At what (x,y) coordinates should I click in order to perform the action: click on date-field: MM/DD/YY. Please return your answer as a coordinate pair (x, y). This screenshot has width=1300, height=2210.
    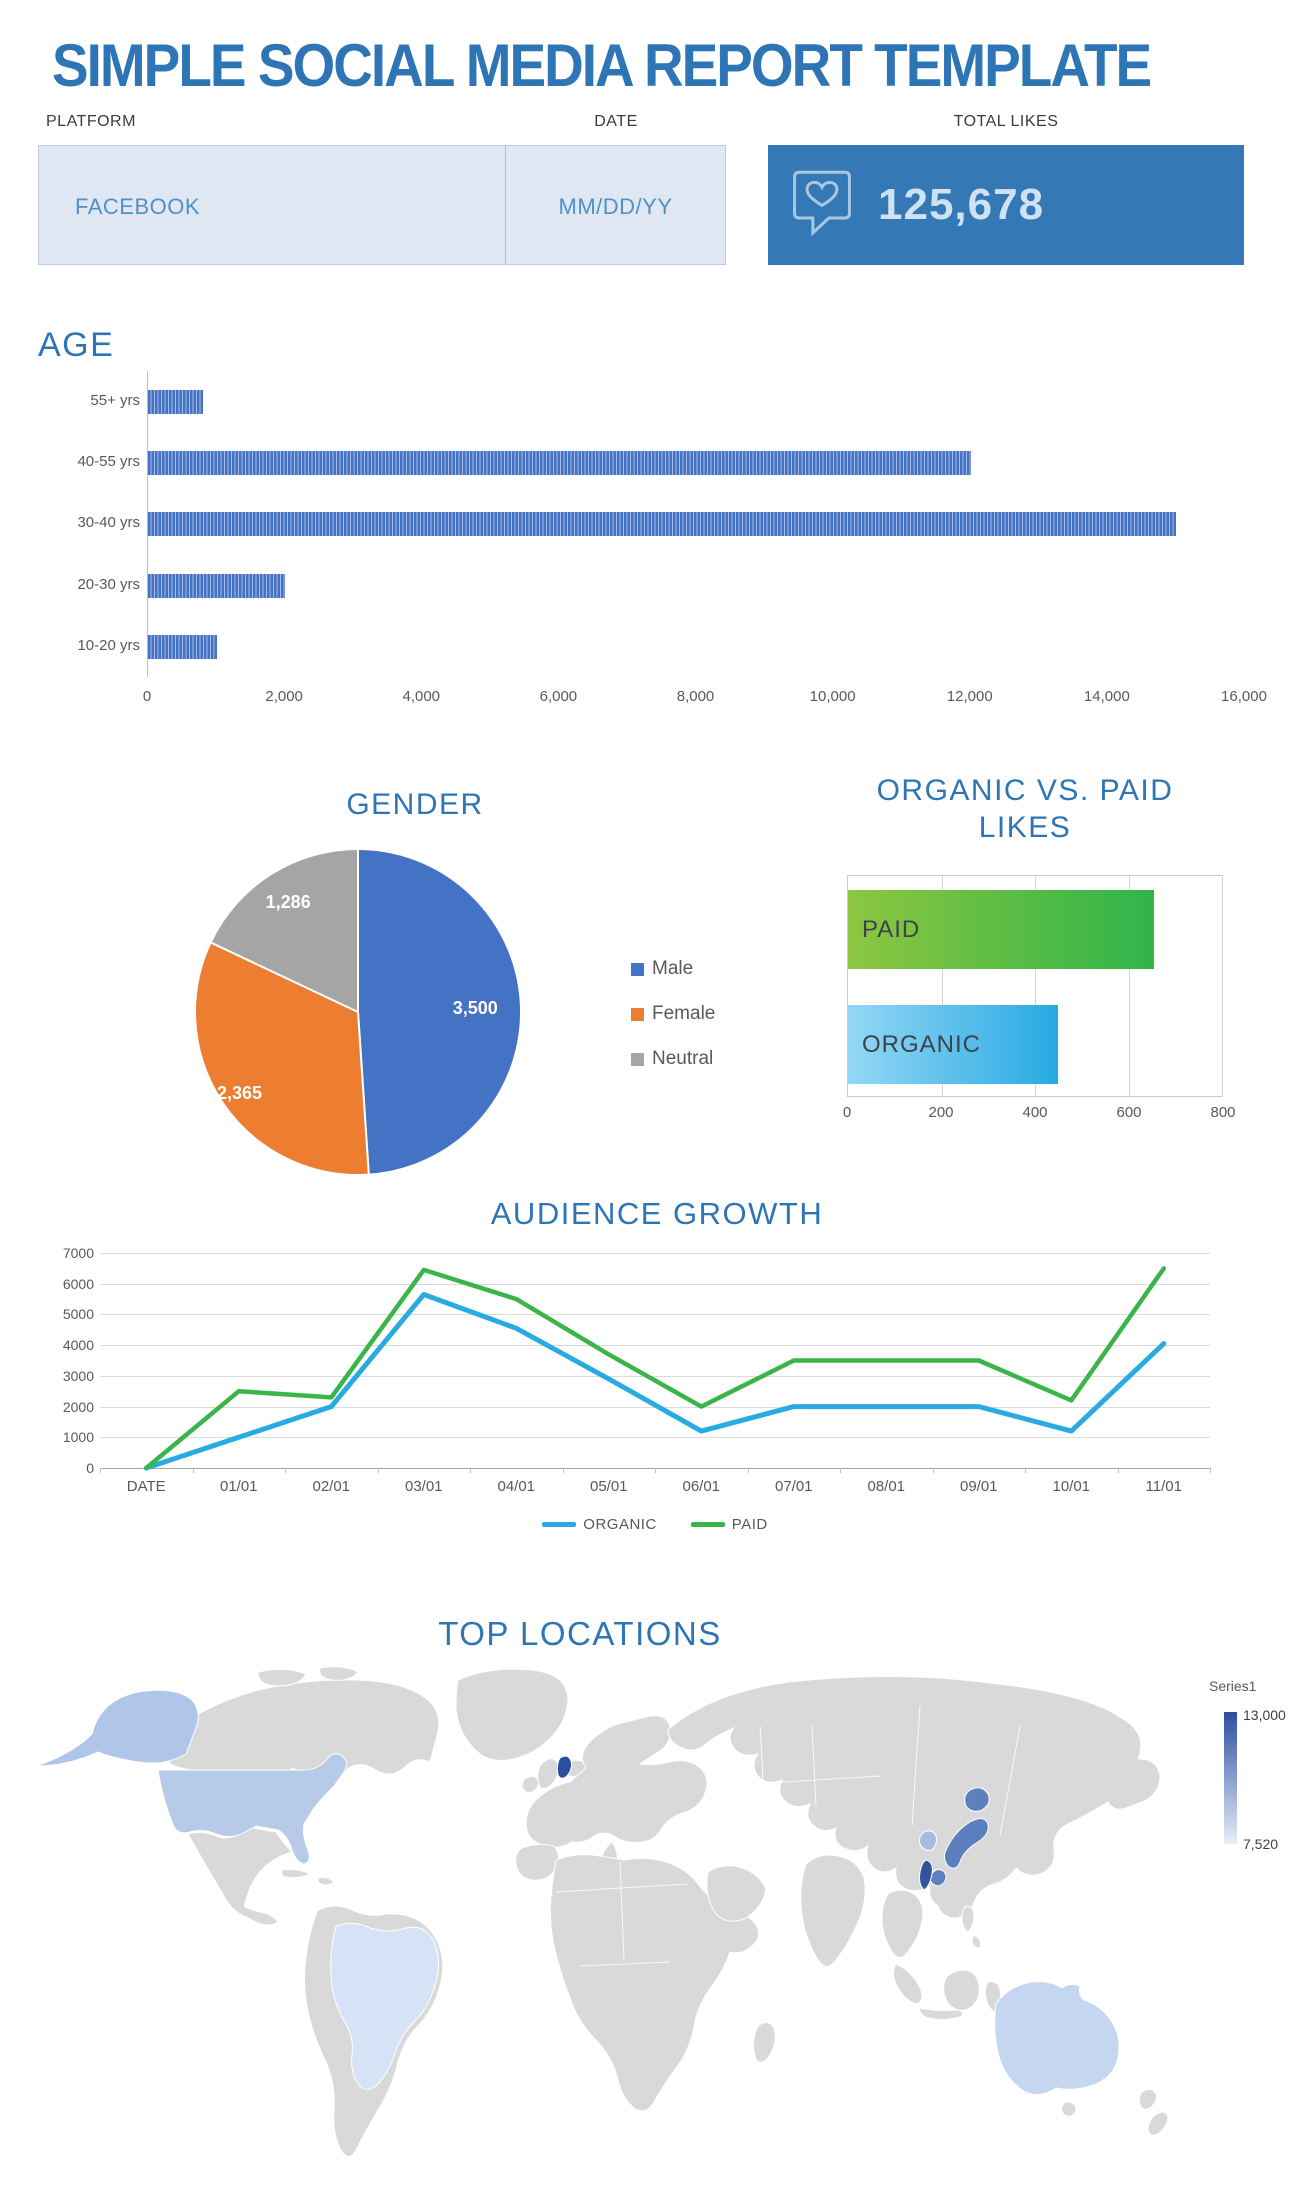
    Looking at the image, I should click on (615, 205).